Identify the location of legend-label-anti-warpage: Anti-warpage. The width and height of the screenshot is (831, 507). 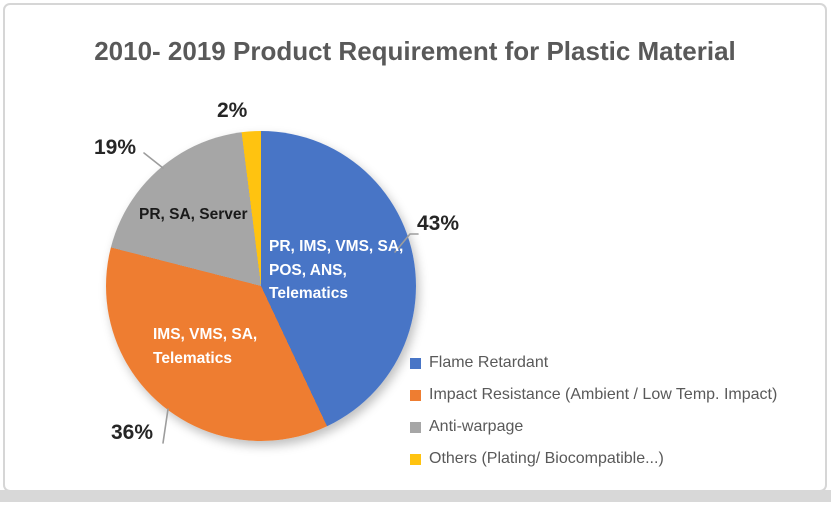
(476, 426).